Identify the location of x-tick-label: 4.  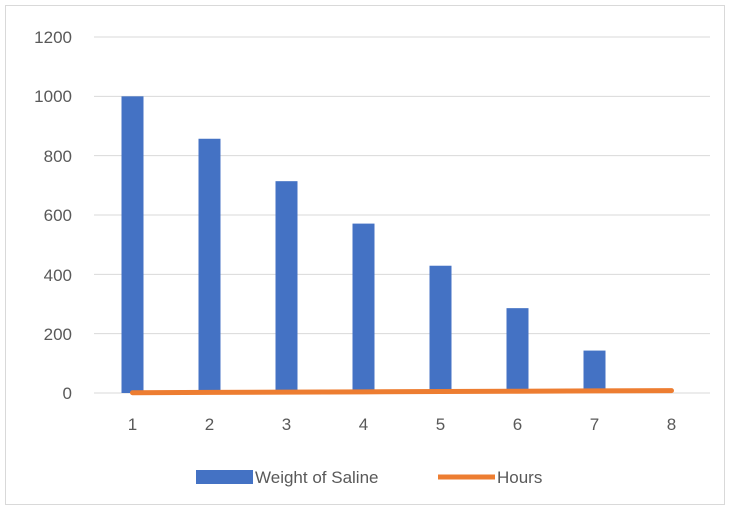
(363, 424).